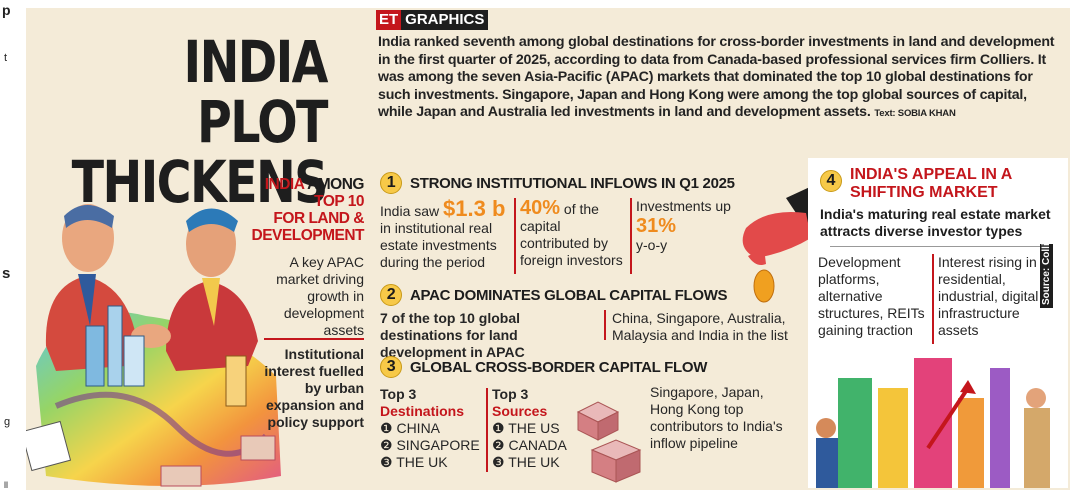 The width and height of the screenshot is (1080, 498). I want to click on container-boxes-illustration, so click(609, 442).